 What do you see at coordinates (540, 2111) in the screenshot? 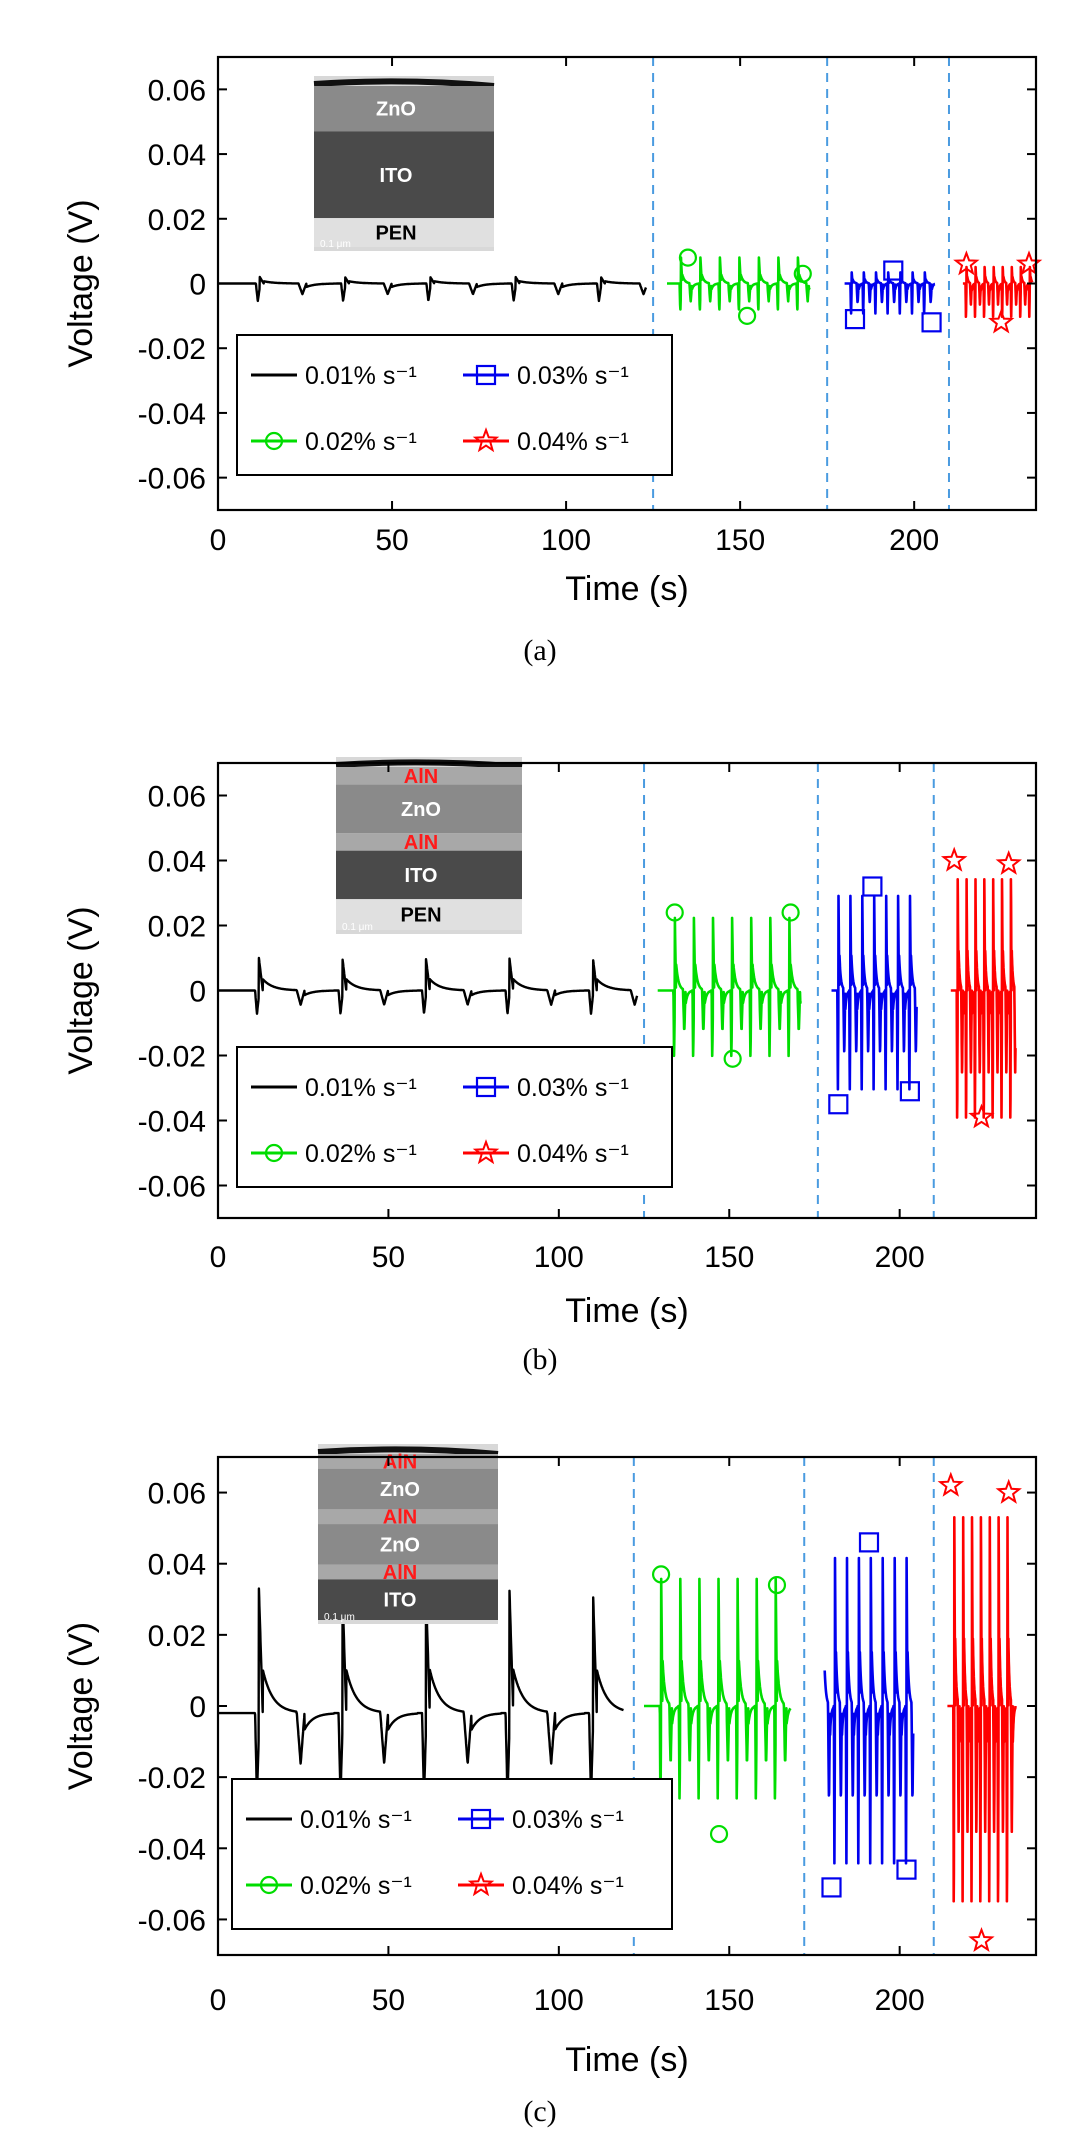
I see `caption-c: (c)` at bounding box center [540, 2111].